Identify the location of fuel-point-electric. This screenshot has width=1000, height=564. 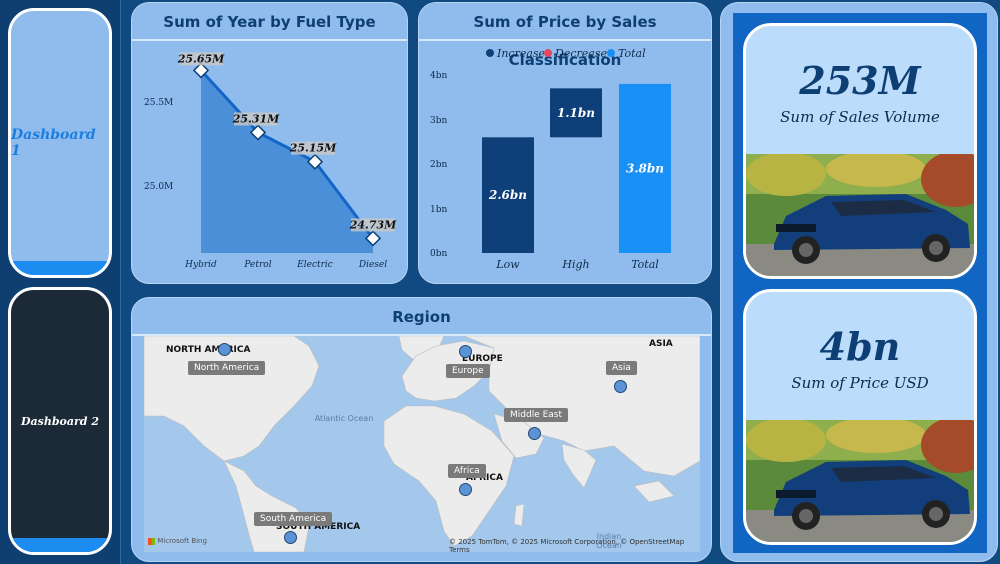
(315, 161).